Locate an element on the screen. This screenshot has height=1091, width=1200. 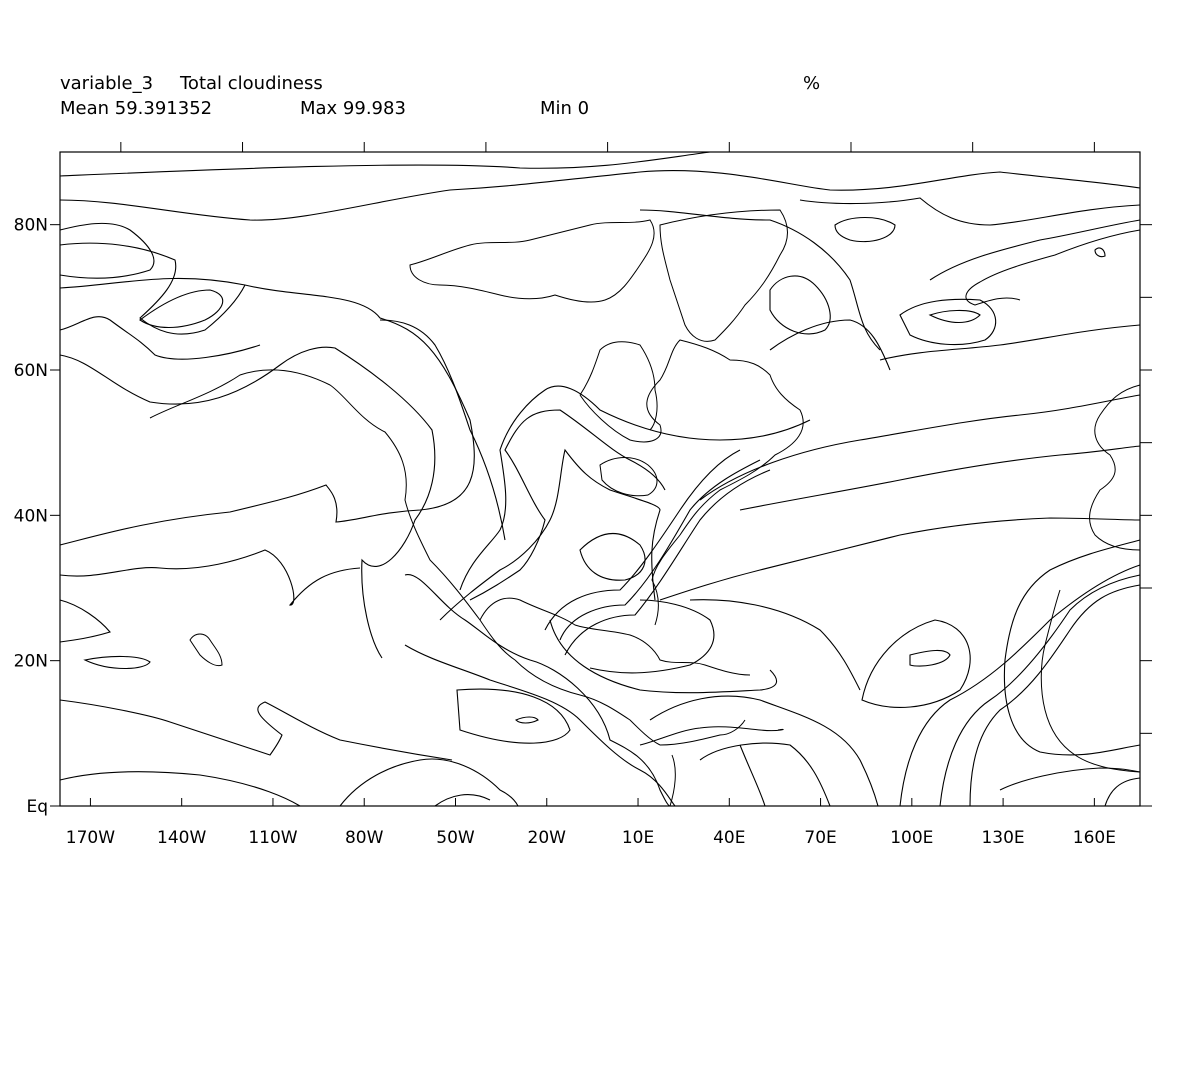
x-tick-label: 80W is located at coordinates (364, 838).